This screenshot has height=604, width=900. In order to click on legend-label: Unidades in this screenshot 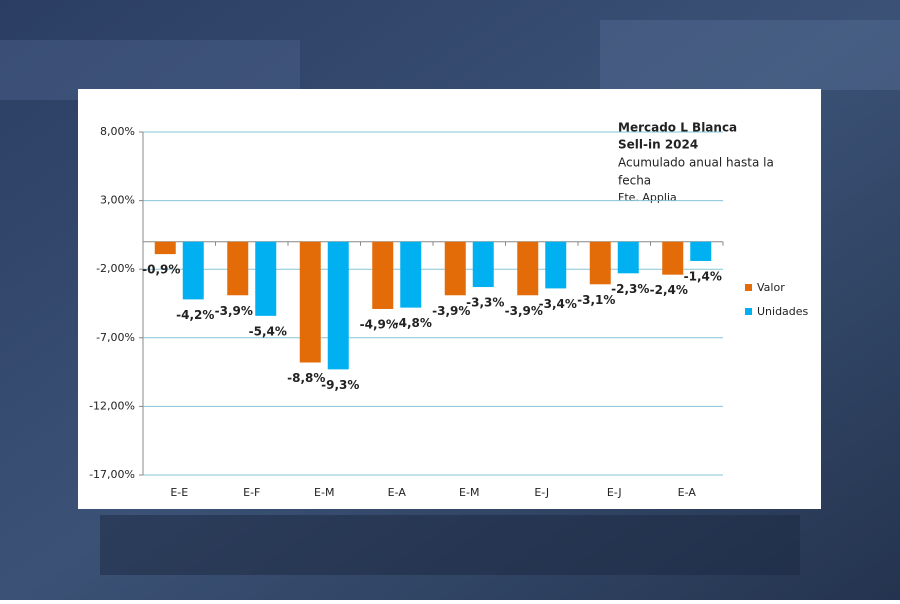, I will do `click(783, 311)`.